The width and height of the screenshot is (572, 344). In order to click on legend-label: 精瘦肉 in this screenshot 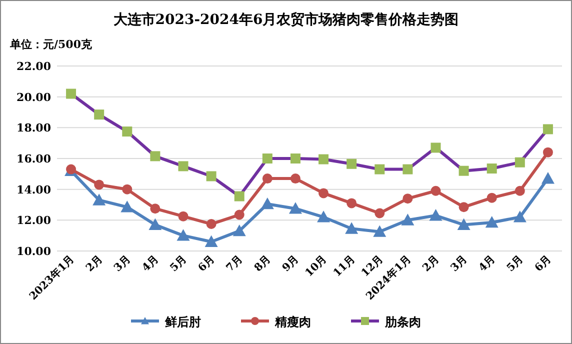, I will do `click(292, 322)`.